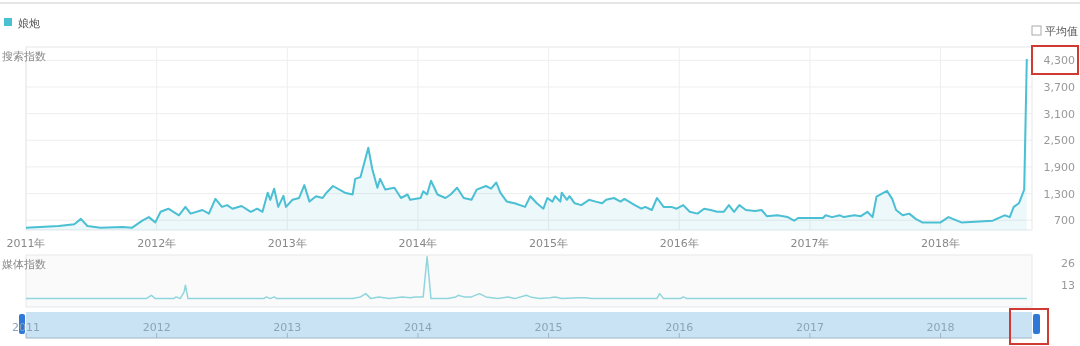 The height and width of the screenshot is (346, 1080). Describe the element at coordinates (810, 243) in the screenshot. I see `x-tick-label: 2017年` at that location.